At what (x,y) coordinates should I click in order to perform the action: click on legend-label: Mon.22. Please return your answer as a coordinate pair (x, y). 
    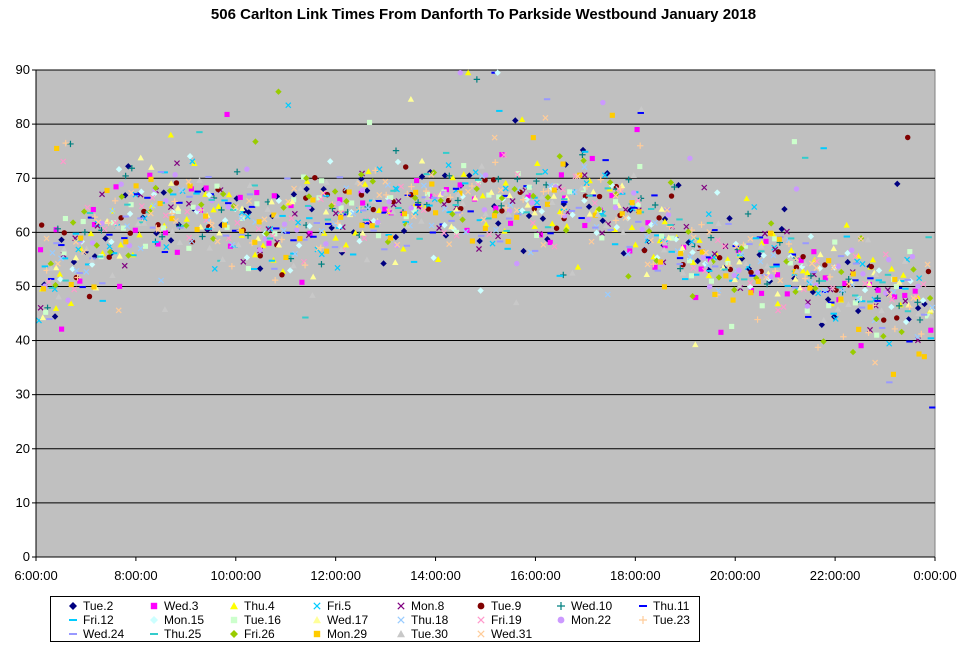
    Looking at the image, I should click on (591, 620).